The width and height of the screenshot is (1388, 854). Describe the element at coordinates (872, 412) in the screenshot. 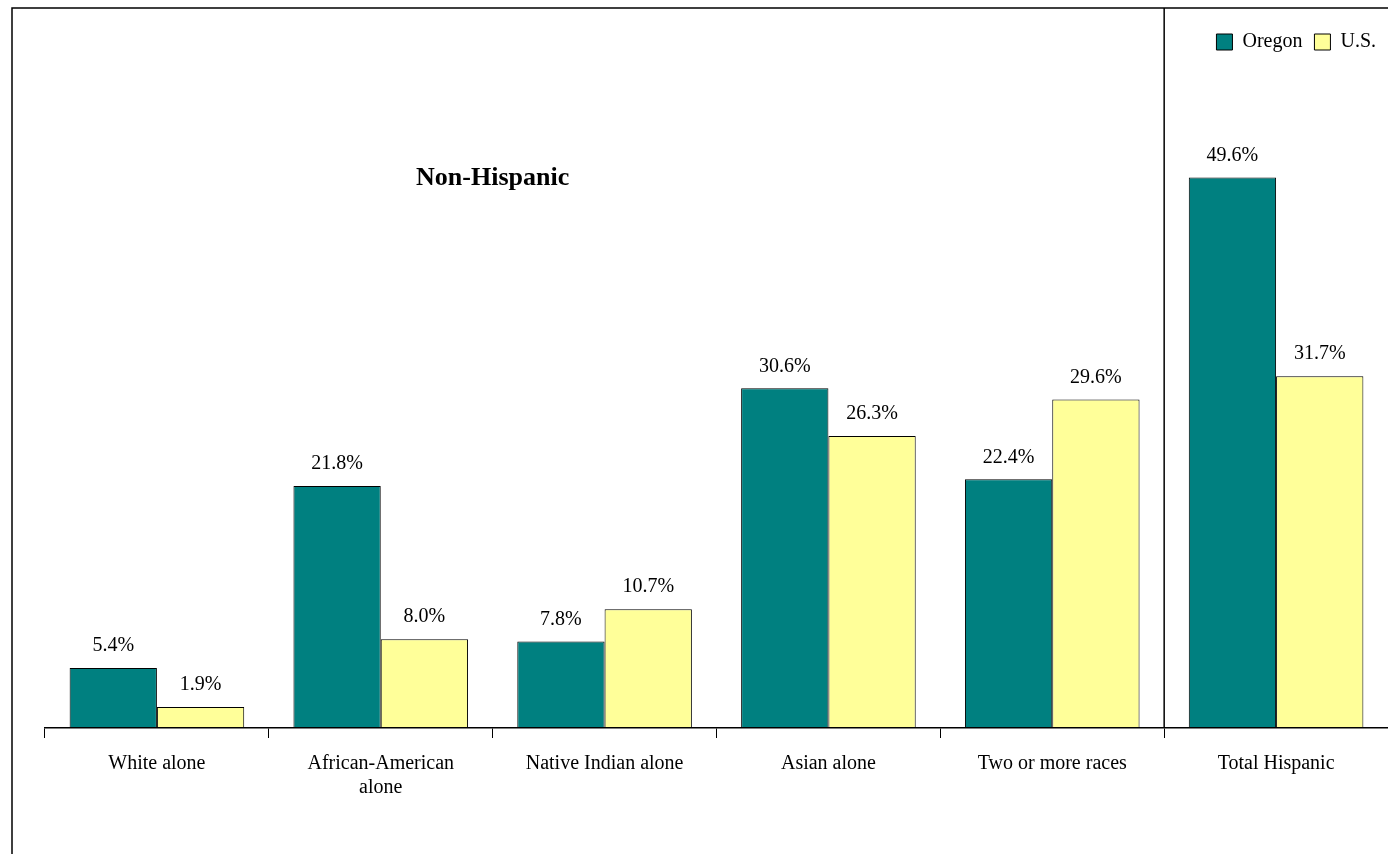

I see `data-label: 26.3%` at that location.